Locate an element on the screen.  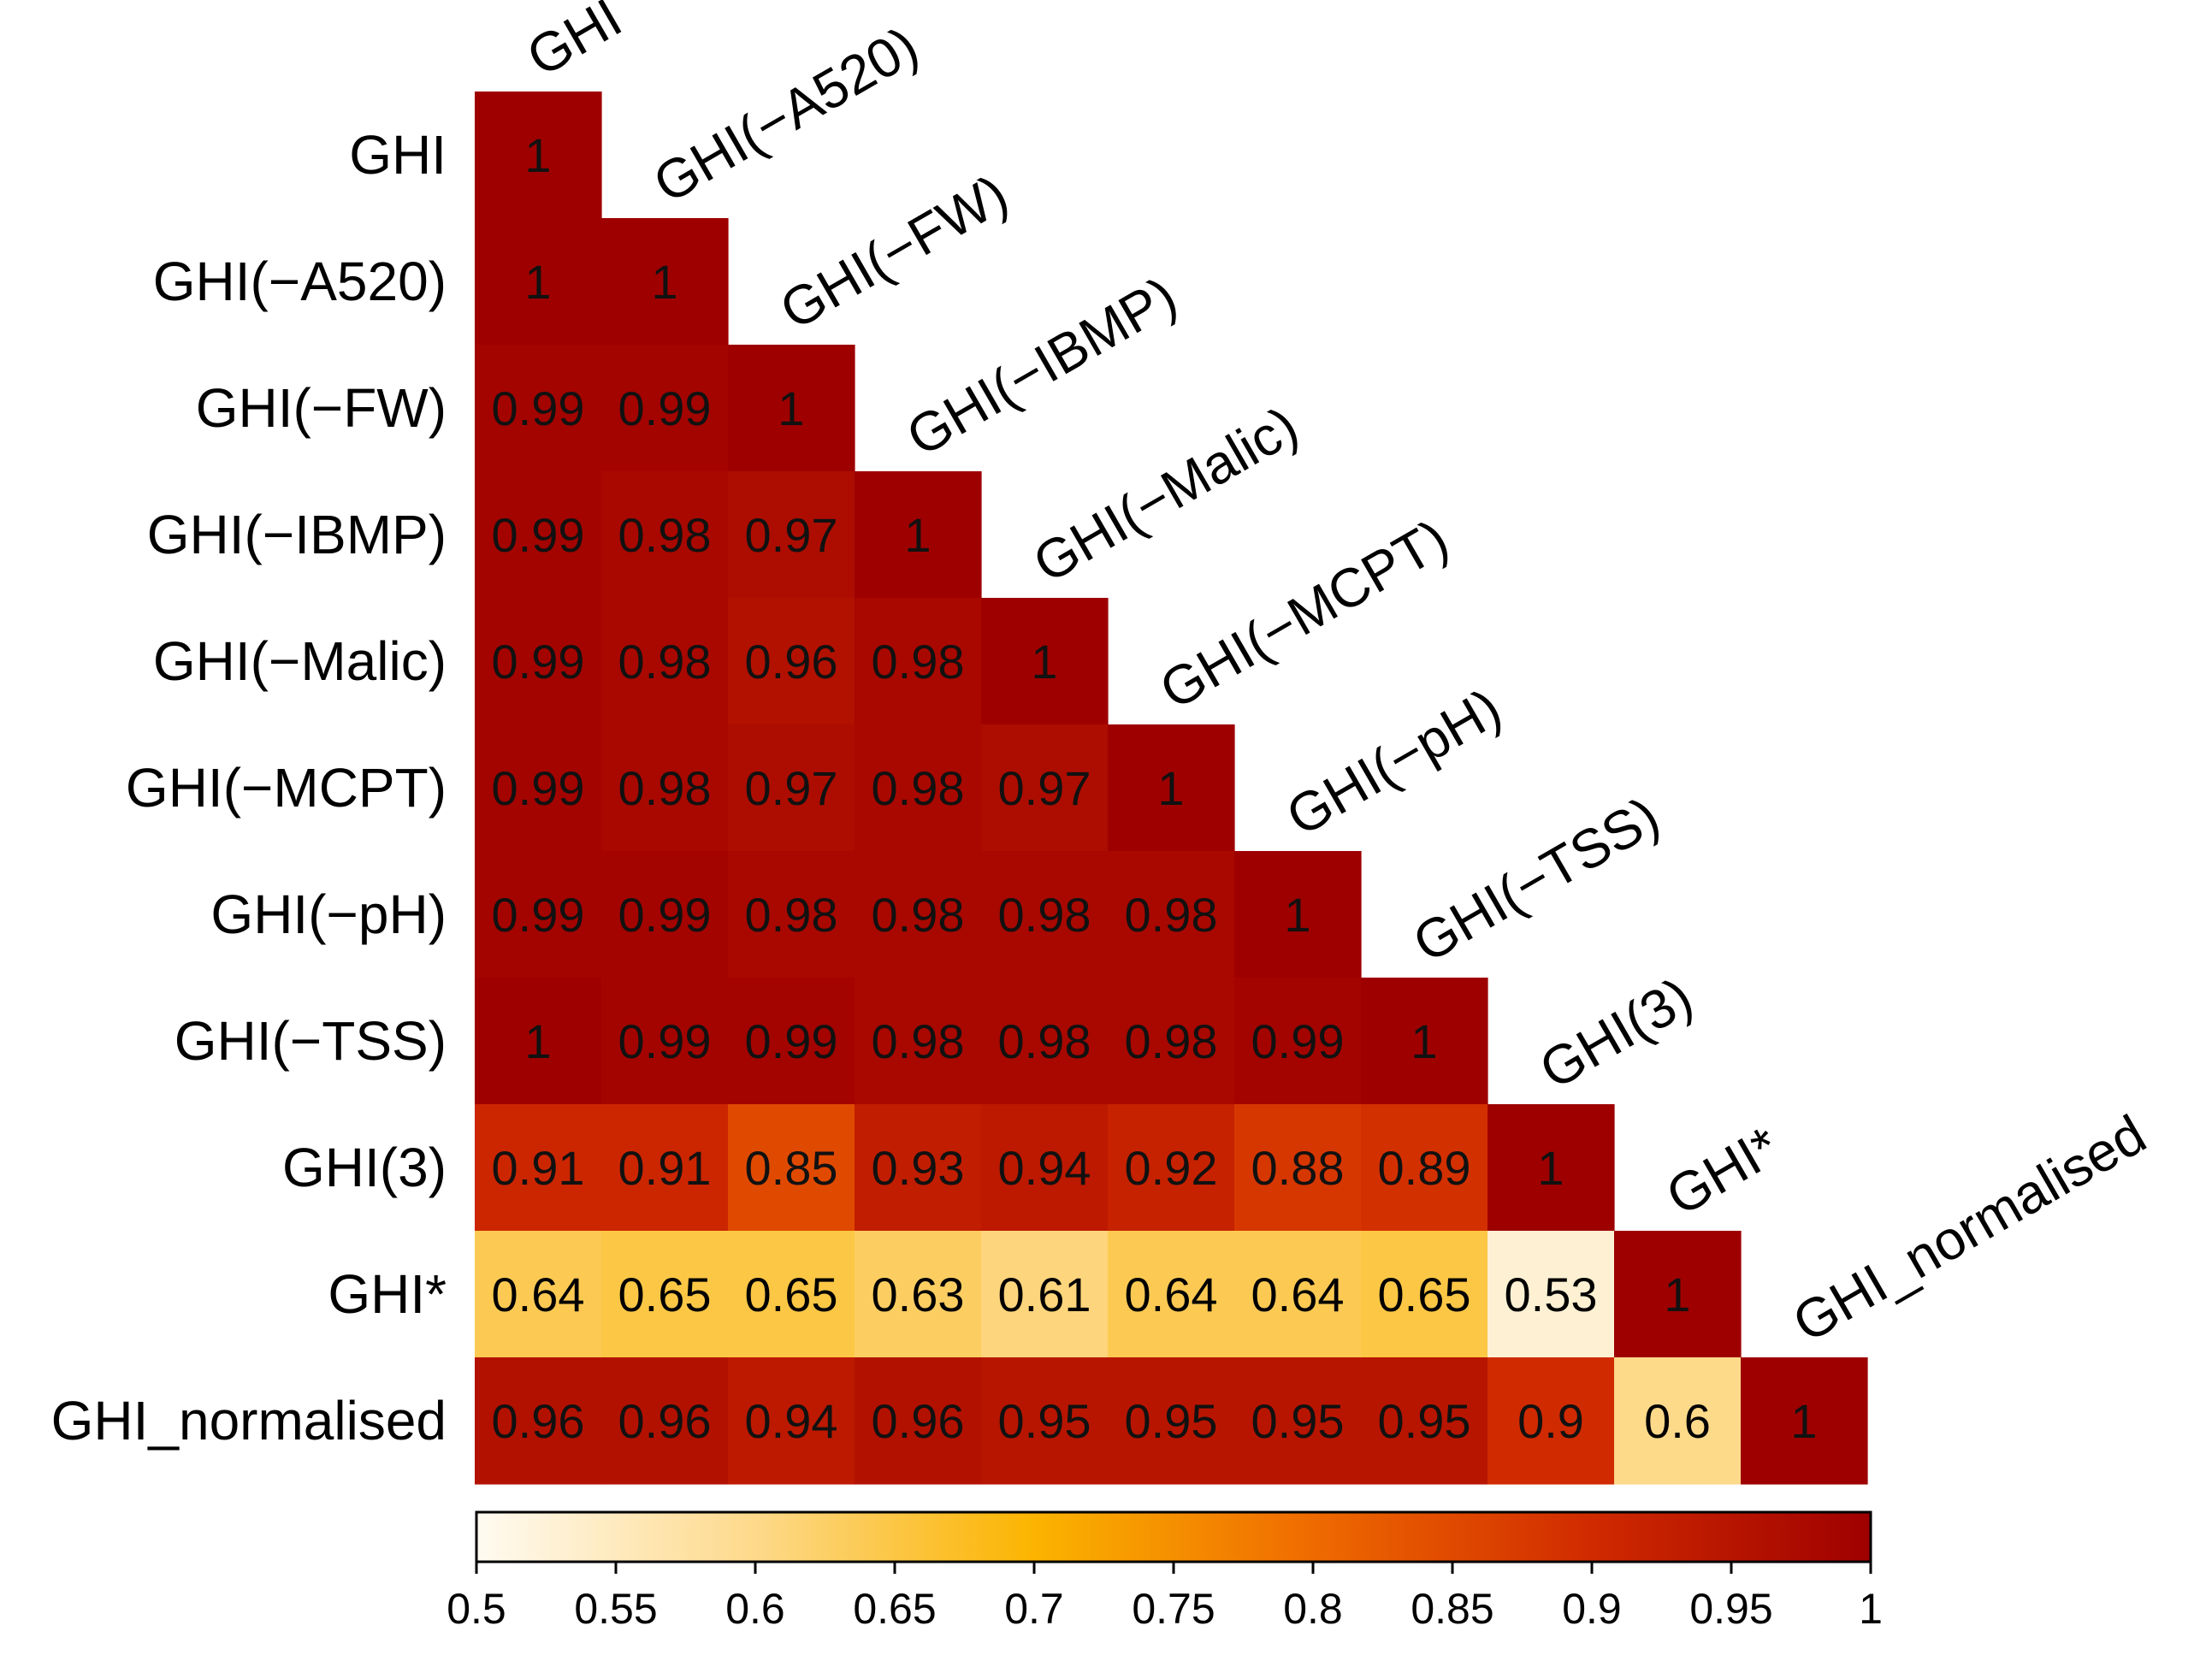
cell-value-label: 0.6 is located at coordinates (1677, 1421).